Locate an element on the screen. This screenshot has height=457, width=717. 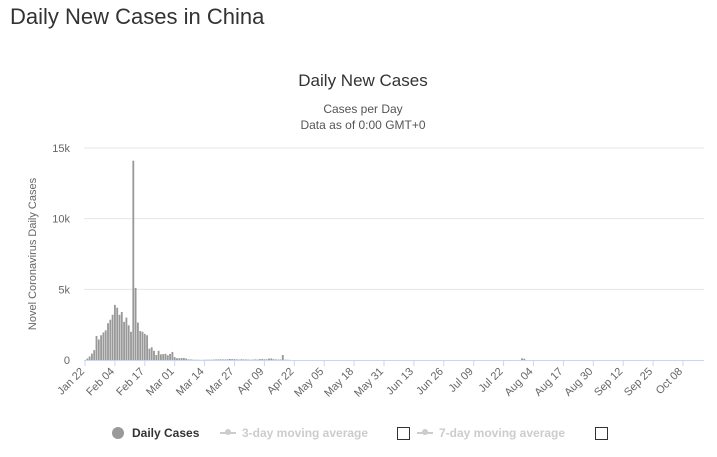
x-tick-label: Jan 22 is located at coordinates (71, 382).